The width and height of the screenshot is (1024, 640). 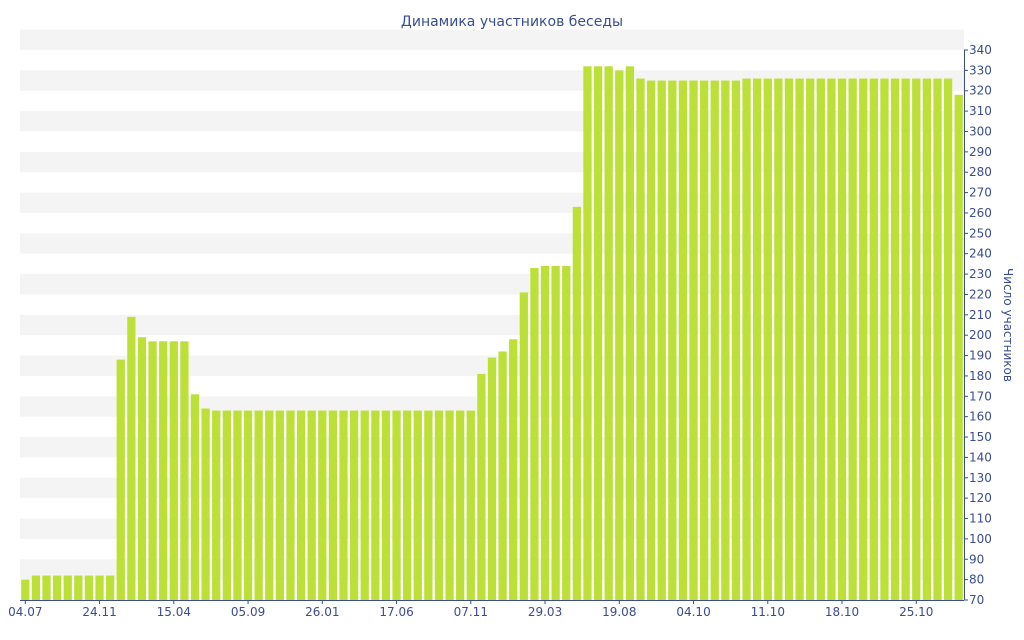 What do you see at coordinates (980, 539) in the screenshot?
I see `y-tick-label: 100` at bounding box center [980, 539].